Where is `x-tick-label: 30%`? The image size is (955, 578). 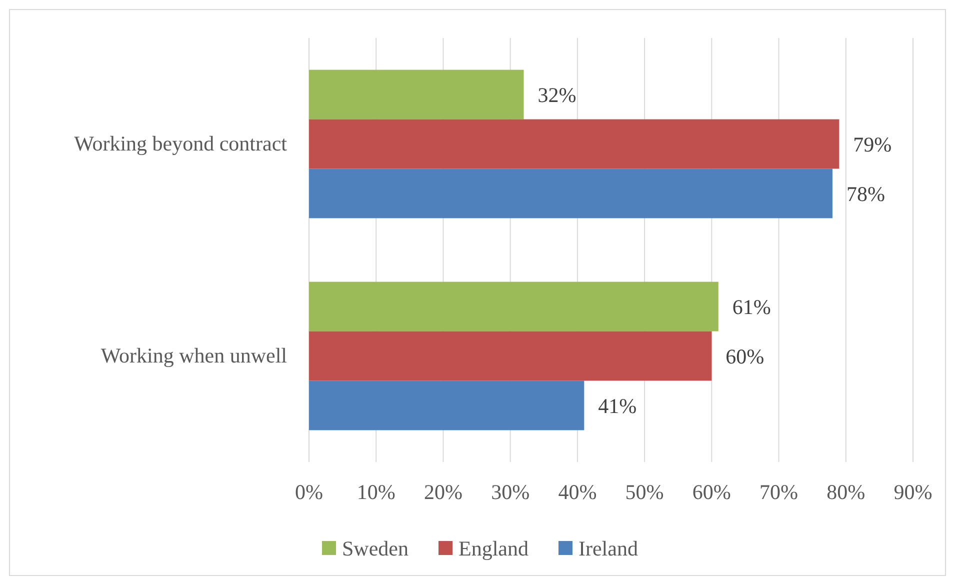
x-tick-label: 30% is located at coordinates (510, 492).